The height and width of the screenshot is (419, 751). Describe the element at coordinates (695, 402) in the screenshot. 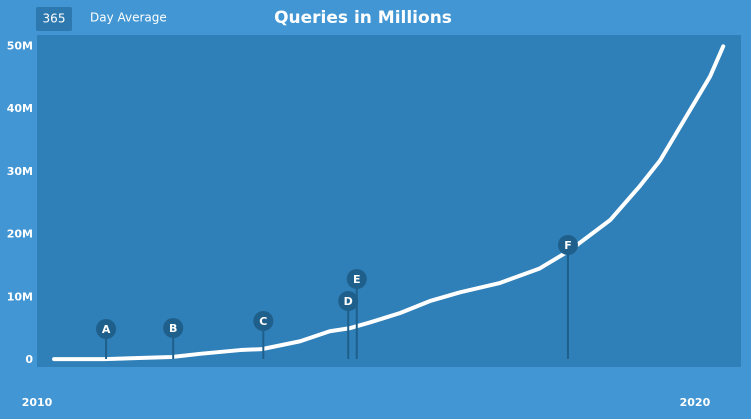

I see `x-tick-label: 2020` at that location.